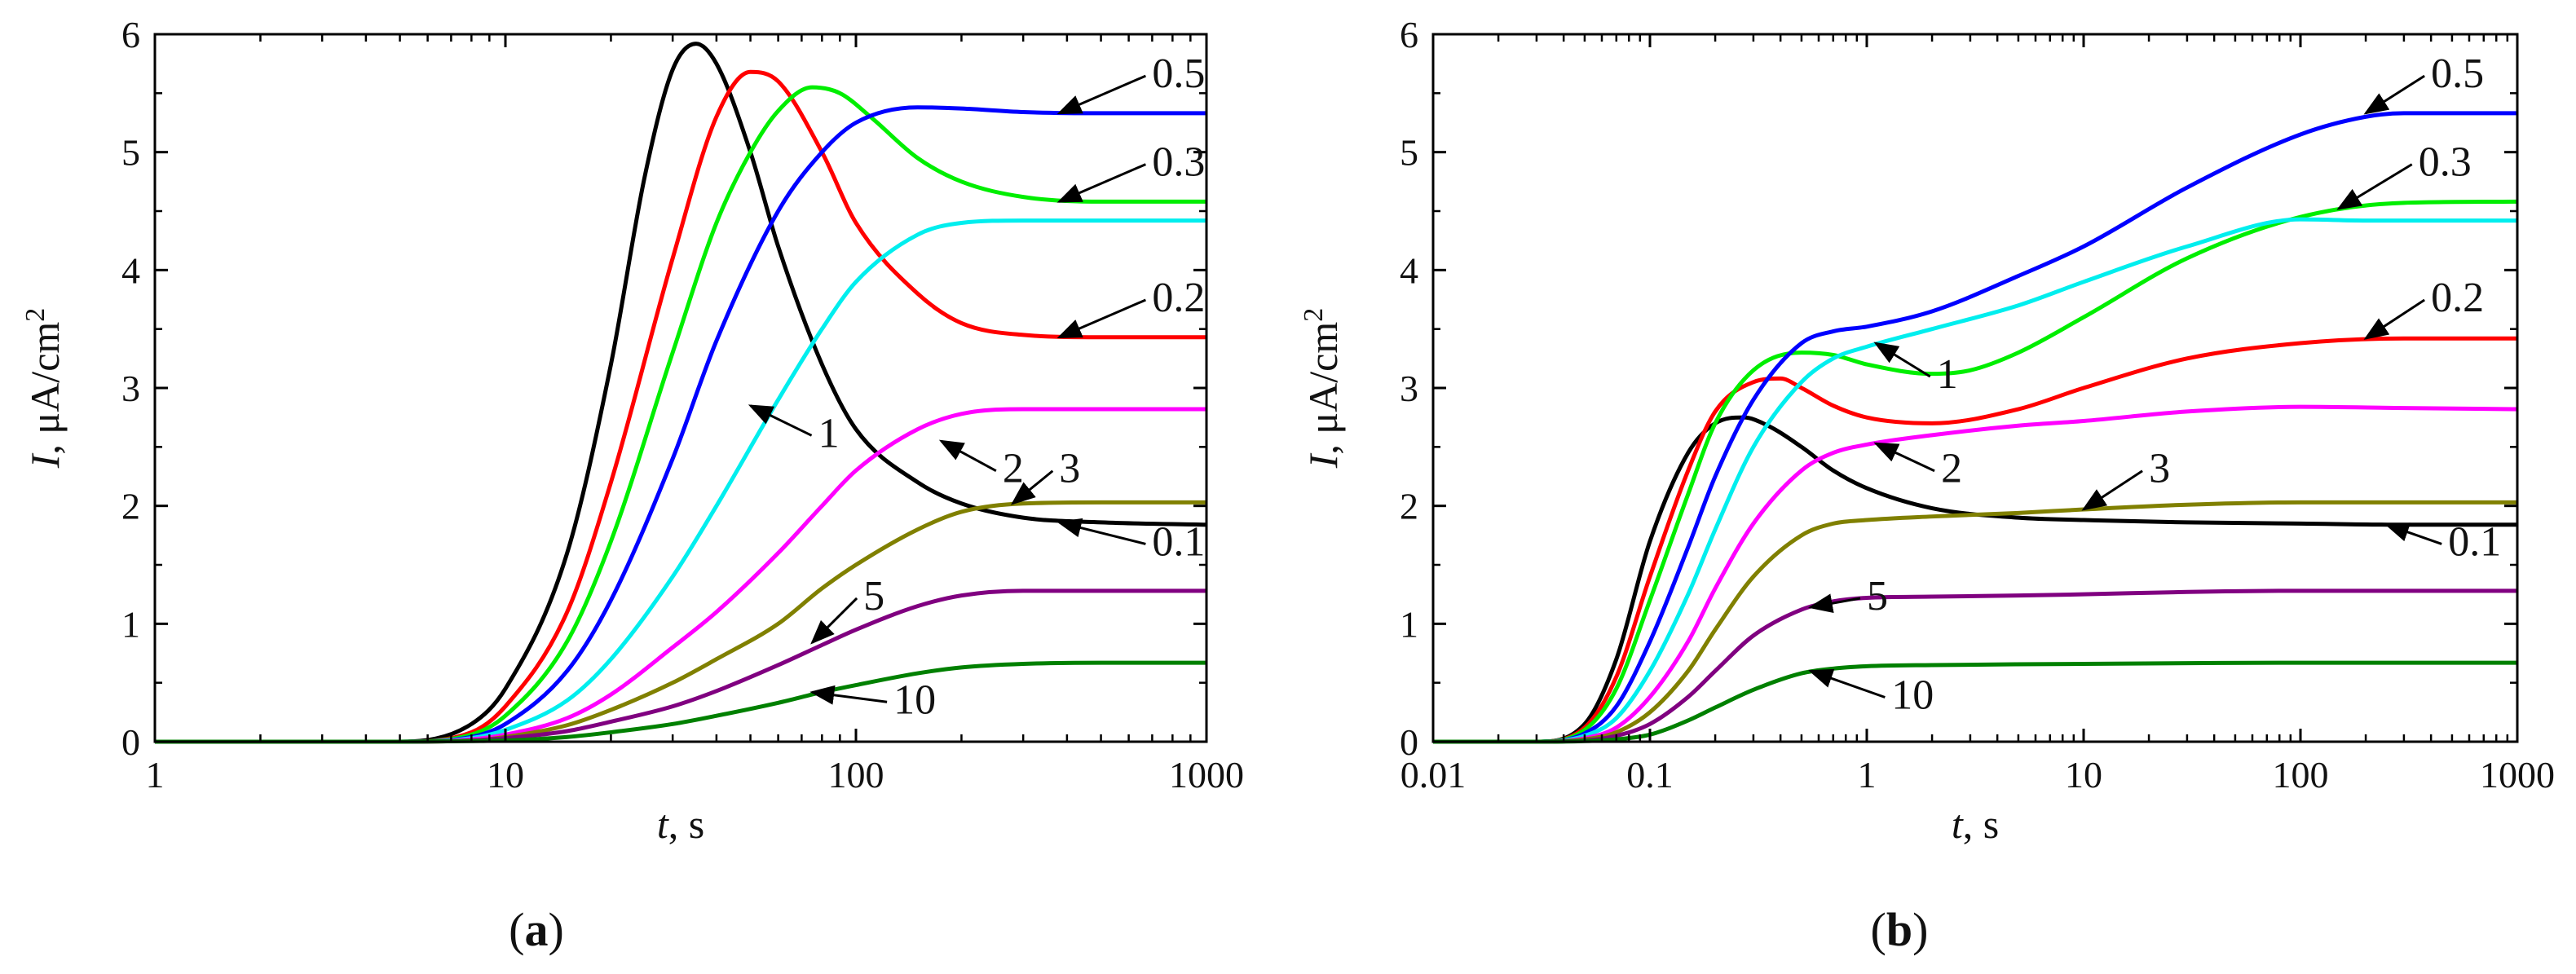  What do you see at coordinates (1409, 34) in the screenshot?
I see `panel-b-y-tick-label: 6` at bounding box center [1409, 34].